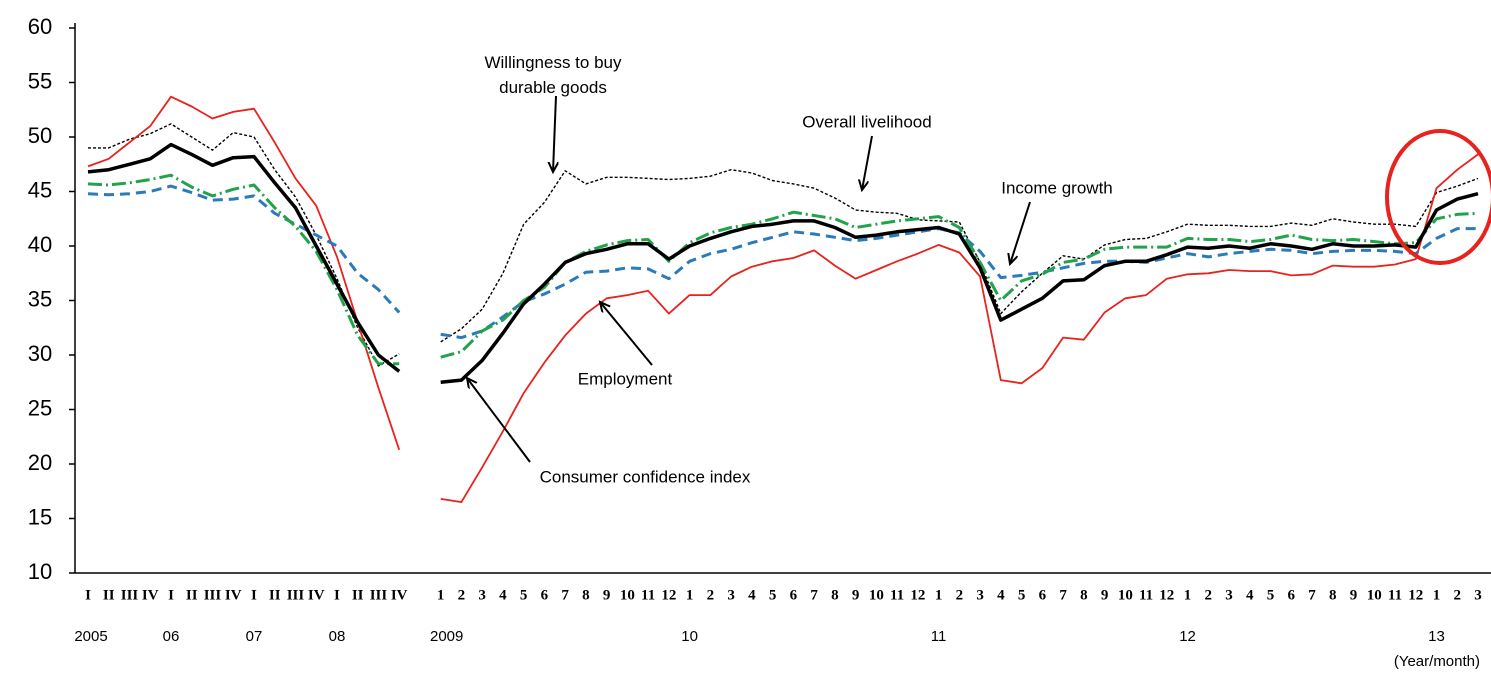  Describe the element at coordinates (40, 189) in the screenshot. I see `y-tick-label: 45` at that location.